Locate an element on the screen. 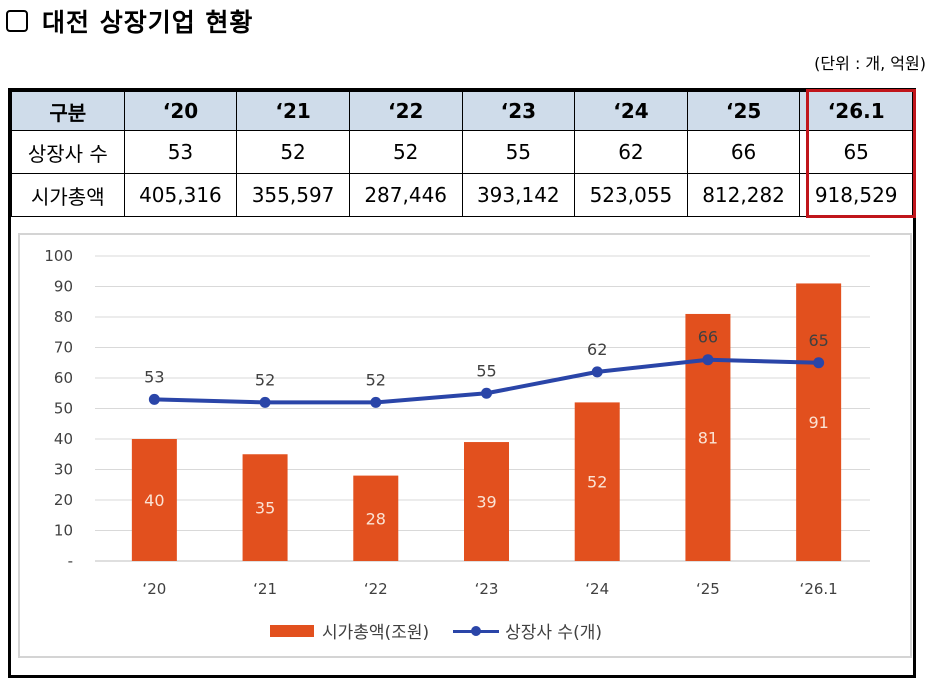  table-cell: 918,529 is located at coordinates (856, 195).